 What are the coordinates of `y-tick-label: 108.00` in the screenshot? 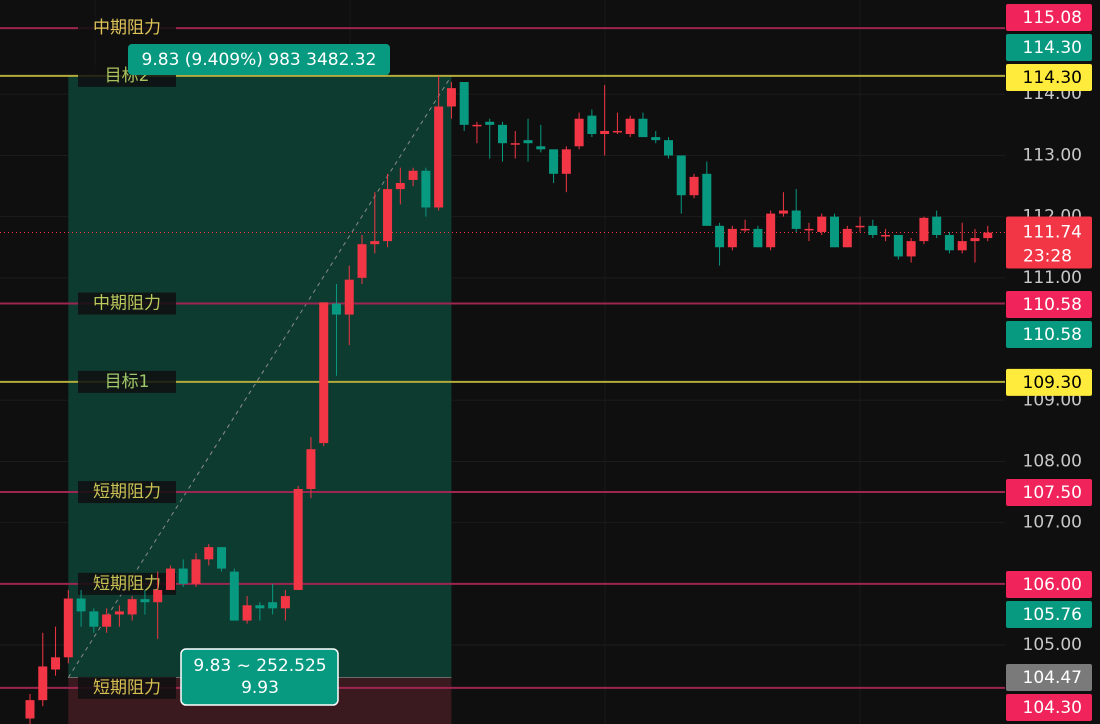 It's located at (1052, 461).